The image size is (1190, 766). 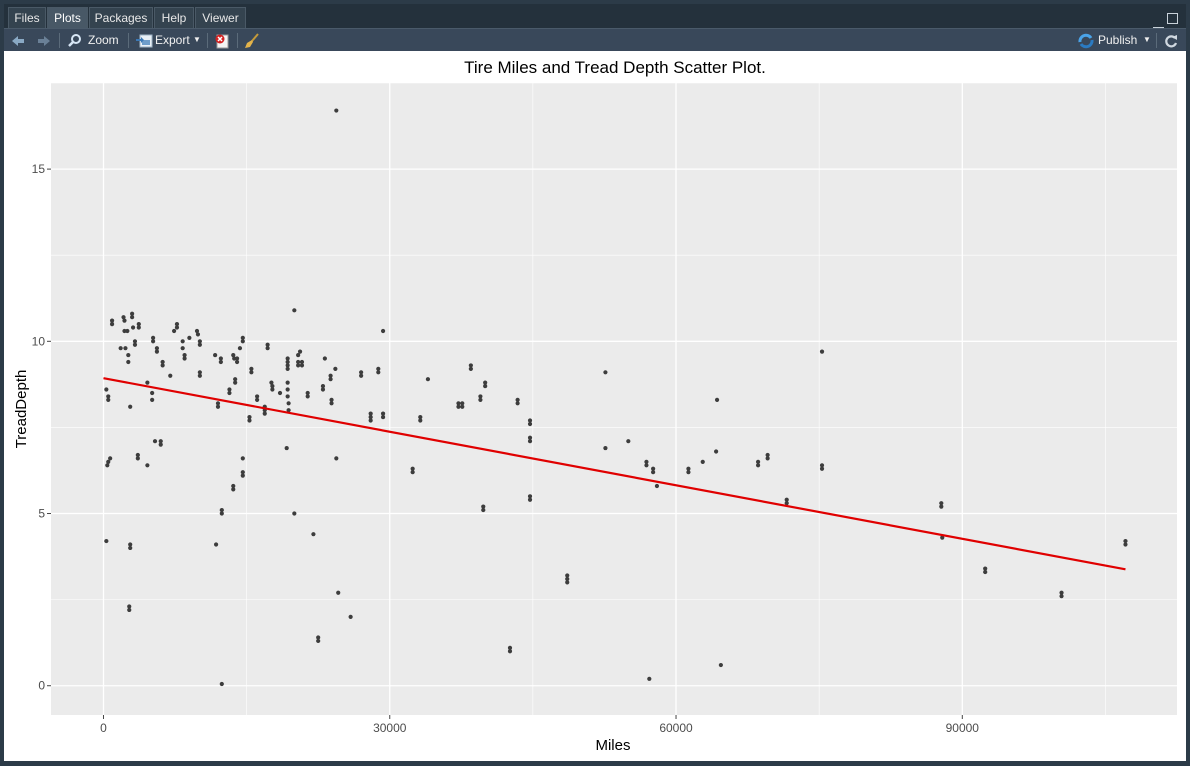 I want to click on export-dropdown-icon: ▼, so click(x=197, y=39).